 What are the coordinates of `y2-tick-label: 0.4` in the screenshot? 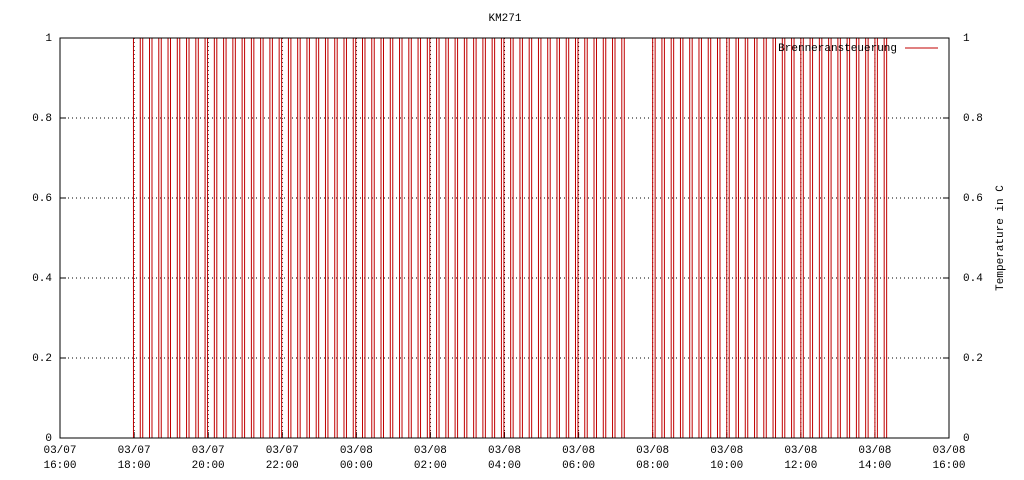 It's located at (973, 279).